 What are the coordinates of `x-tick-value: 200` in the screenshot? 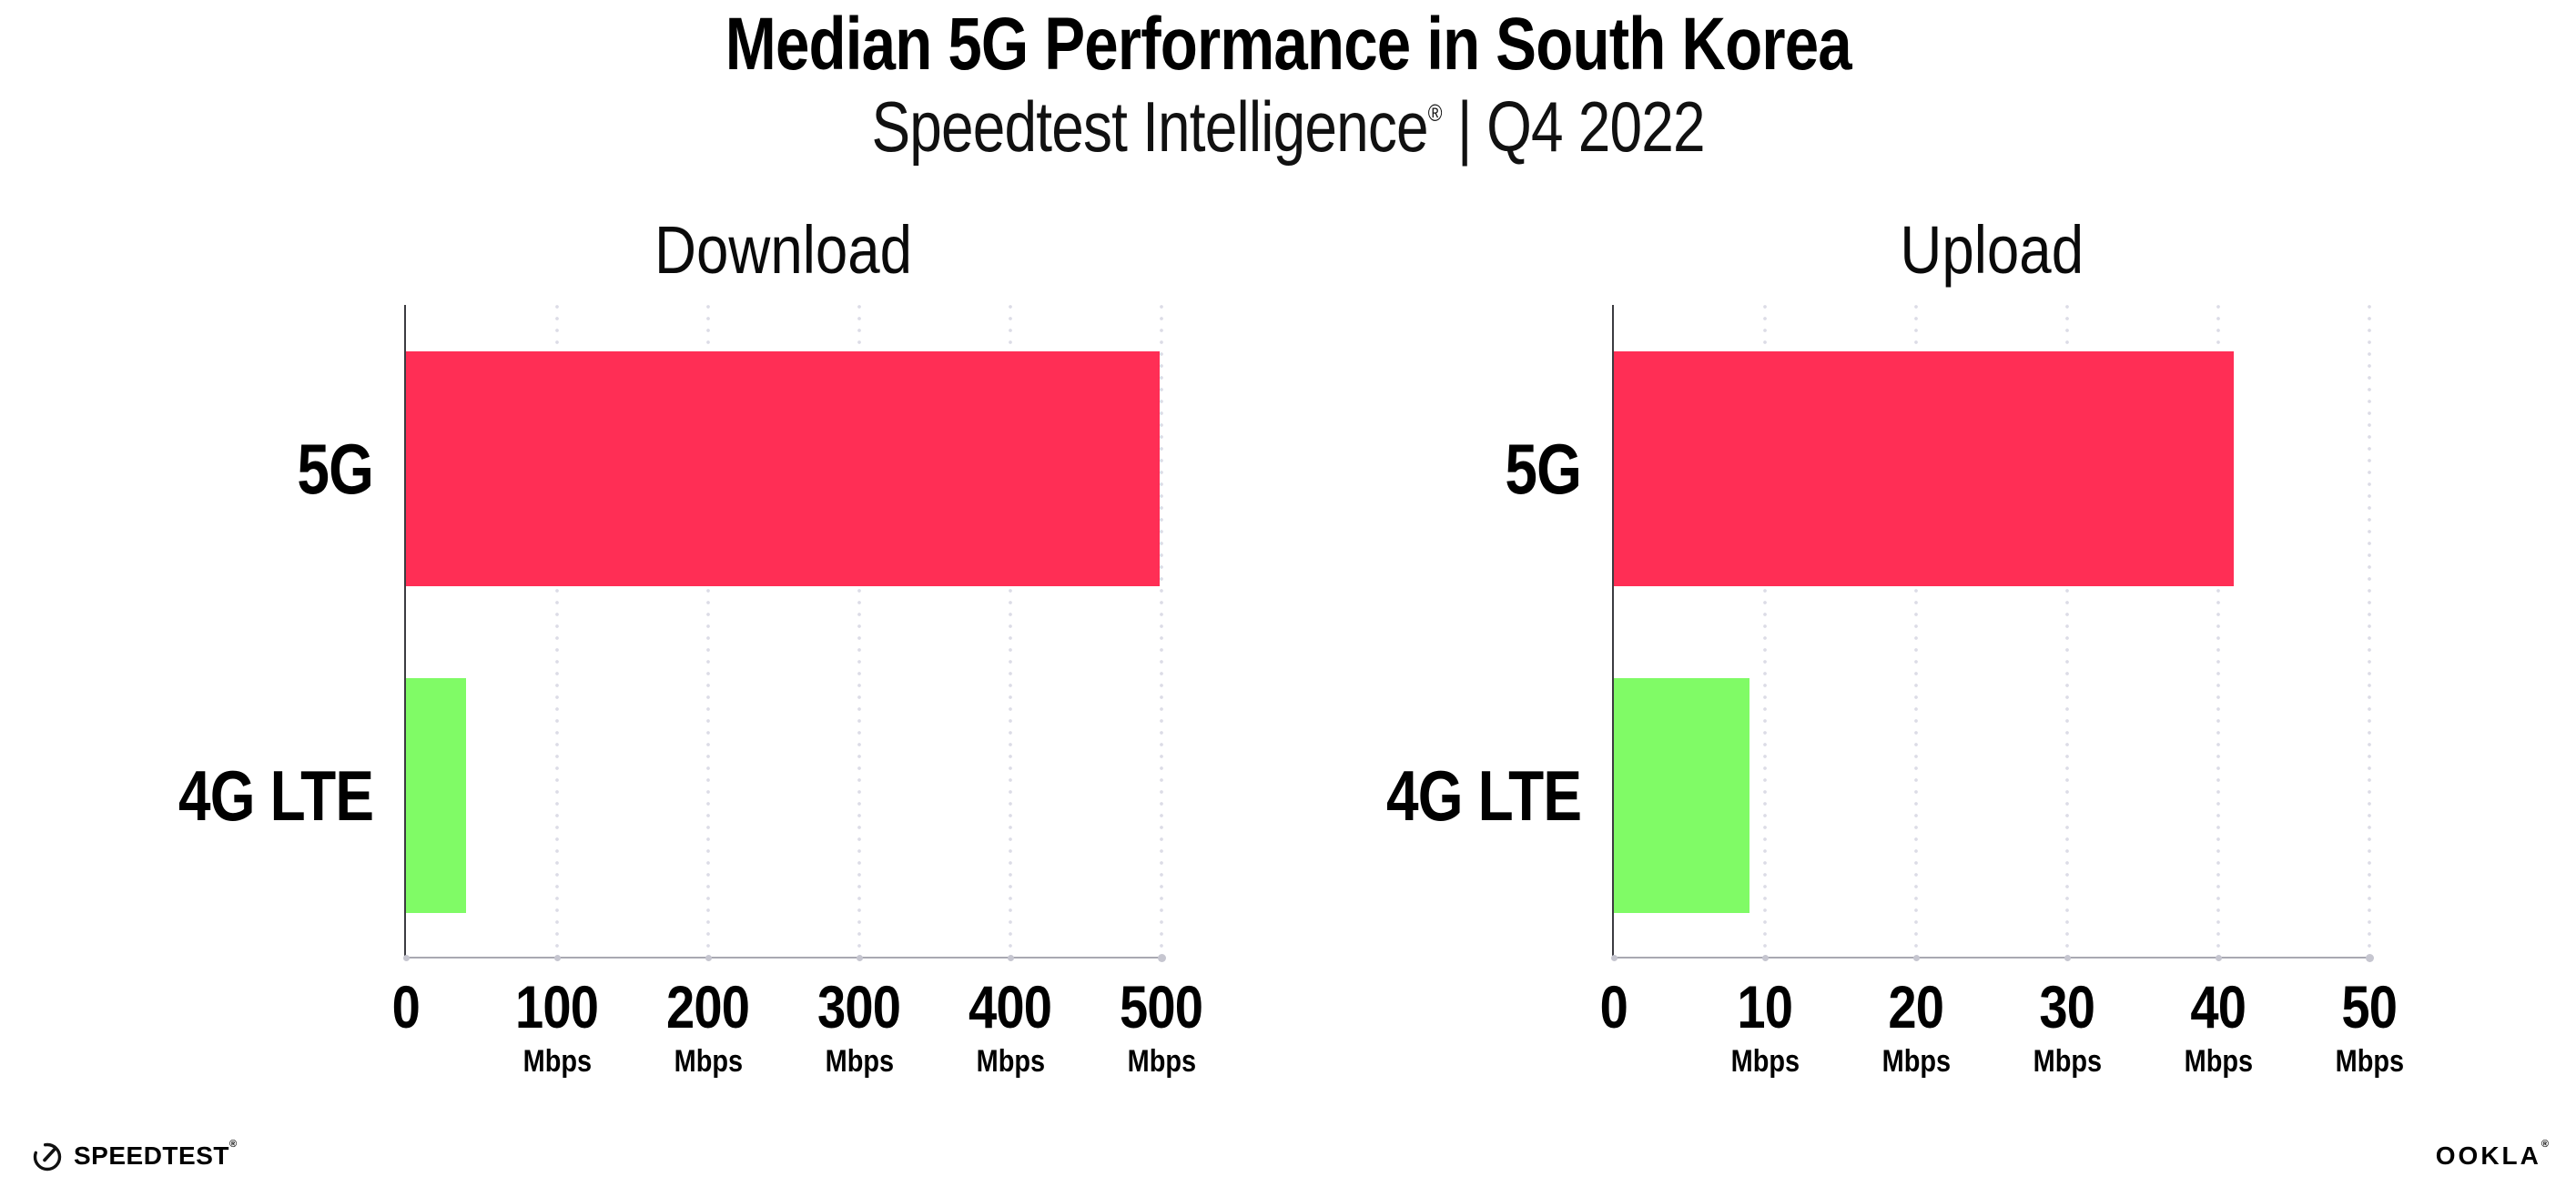 It's located at (708, 1007).